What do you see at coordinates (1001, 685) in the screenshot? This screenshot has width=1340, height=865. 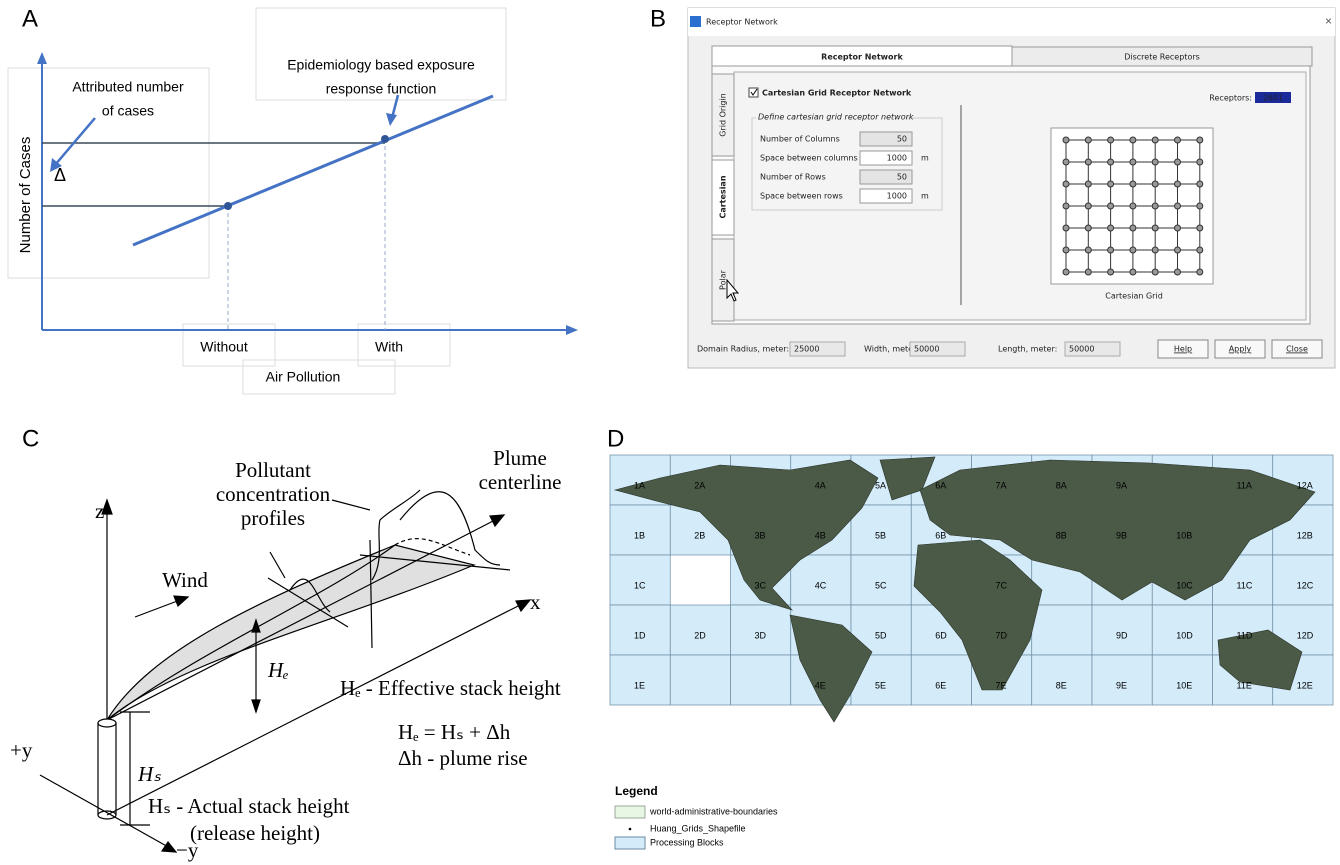 I see `cell-label: 7E` at bounding box center [1001, 685].